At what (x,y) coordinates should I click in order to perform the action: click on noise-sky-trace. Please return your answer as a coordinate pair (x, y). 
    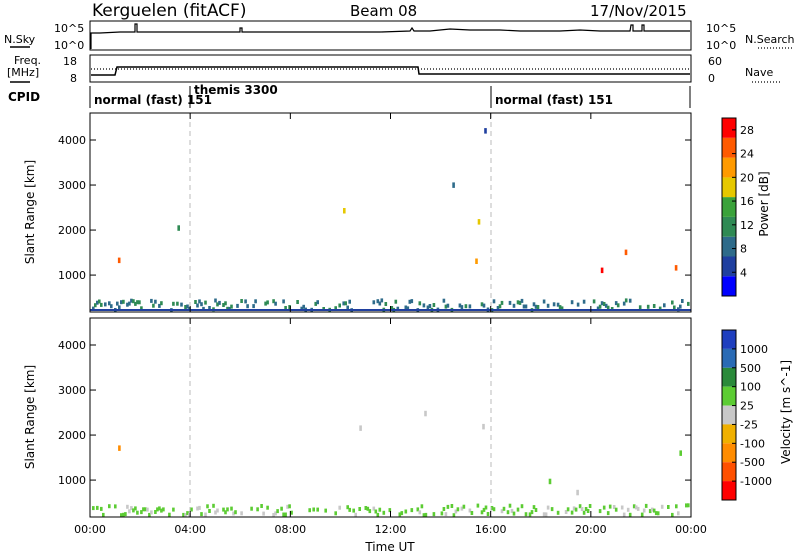
    Looking at the image, I should click on (390, 36).